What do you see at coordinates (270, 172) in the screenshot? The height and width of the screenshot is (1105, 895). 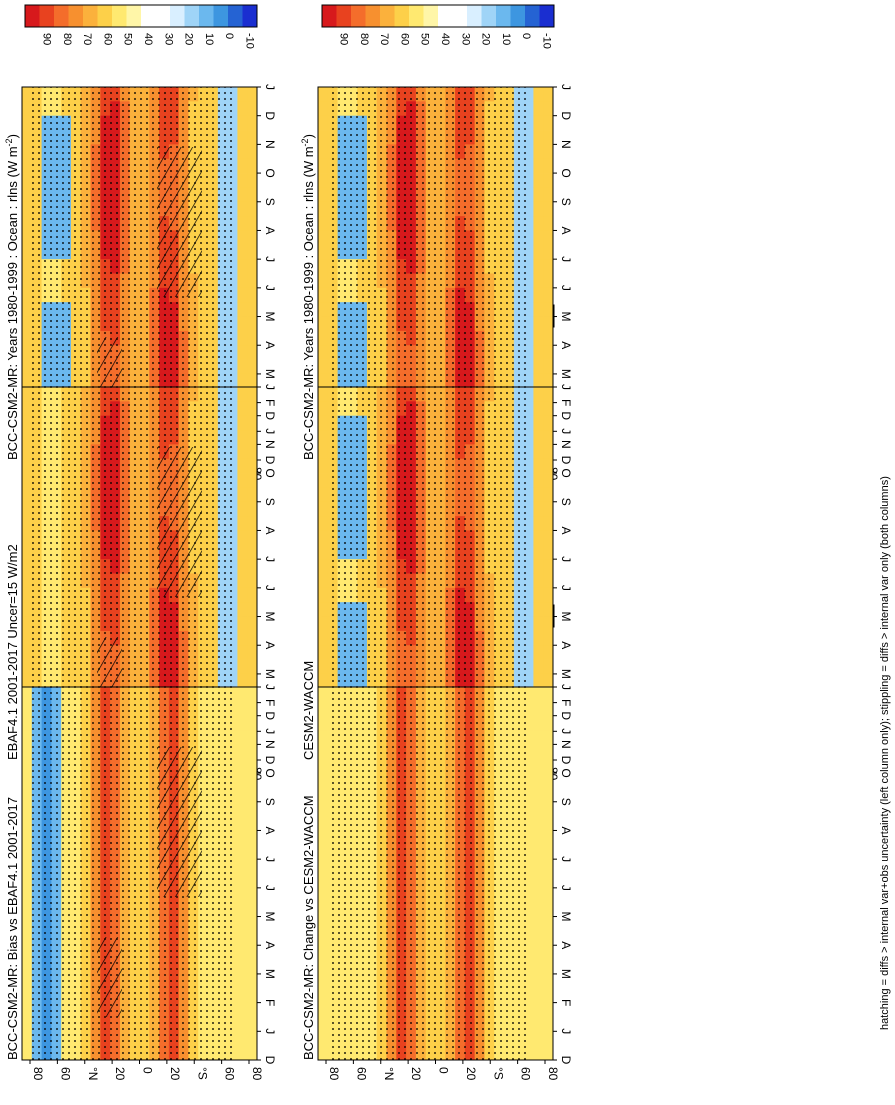 I see `month-tick-label: O` at bounding box center [270, 172].